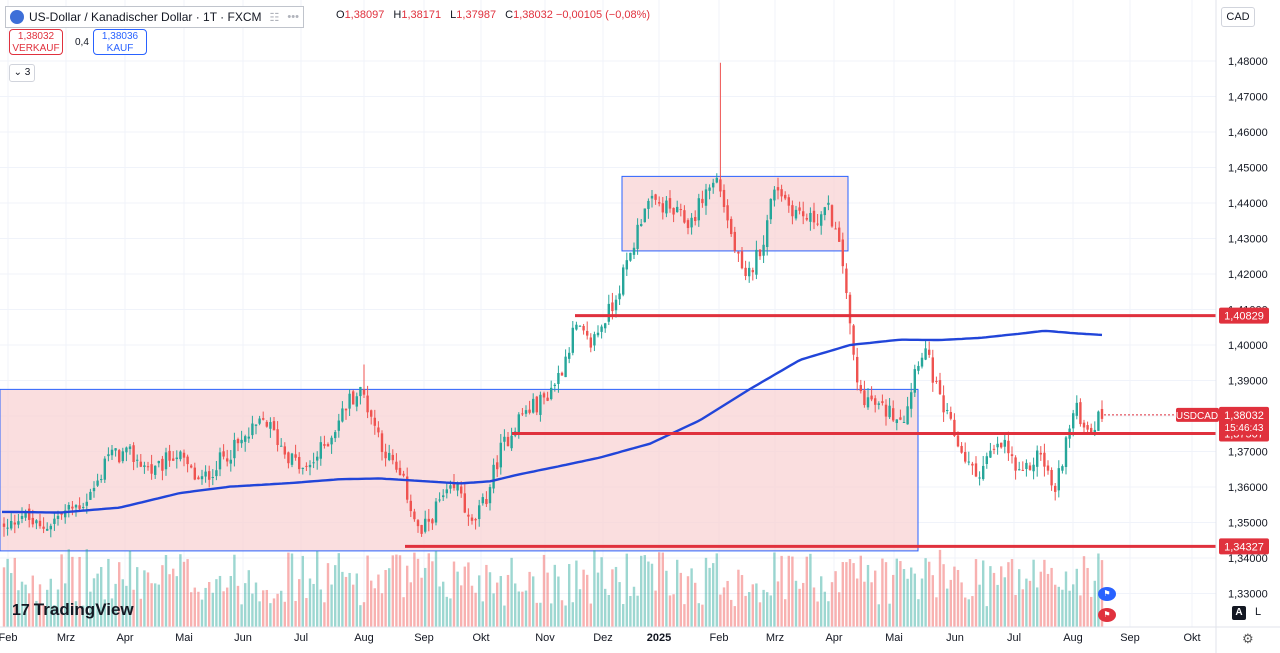  What do you see at coordinates (1258, 612) in the screenshot?
I see `log-scale-button: L` at bounding box center [1258, 612].